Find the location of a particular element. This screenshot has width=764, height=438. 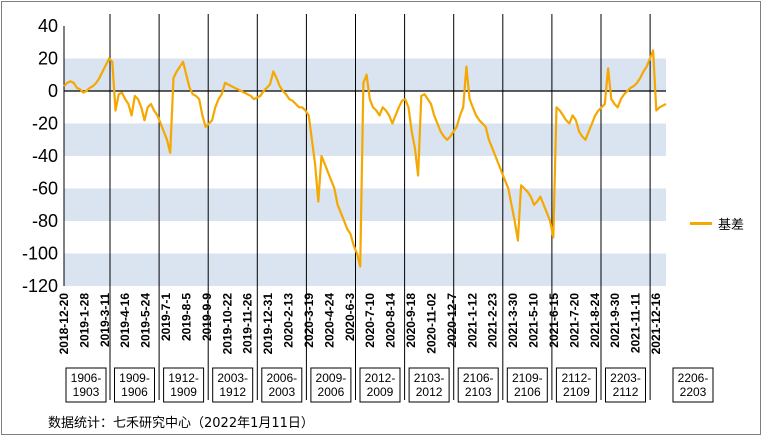

contract-label: 2012 is located at coordinates (429, 392).